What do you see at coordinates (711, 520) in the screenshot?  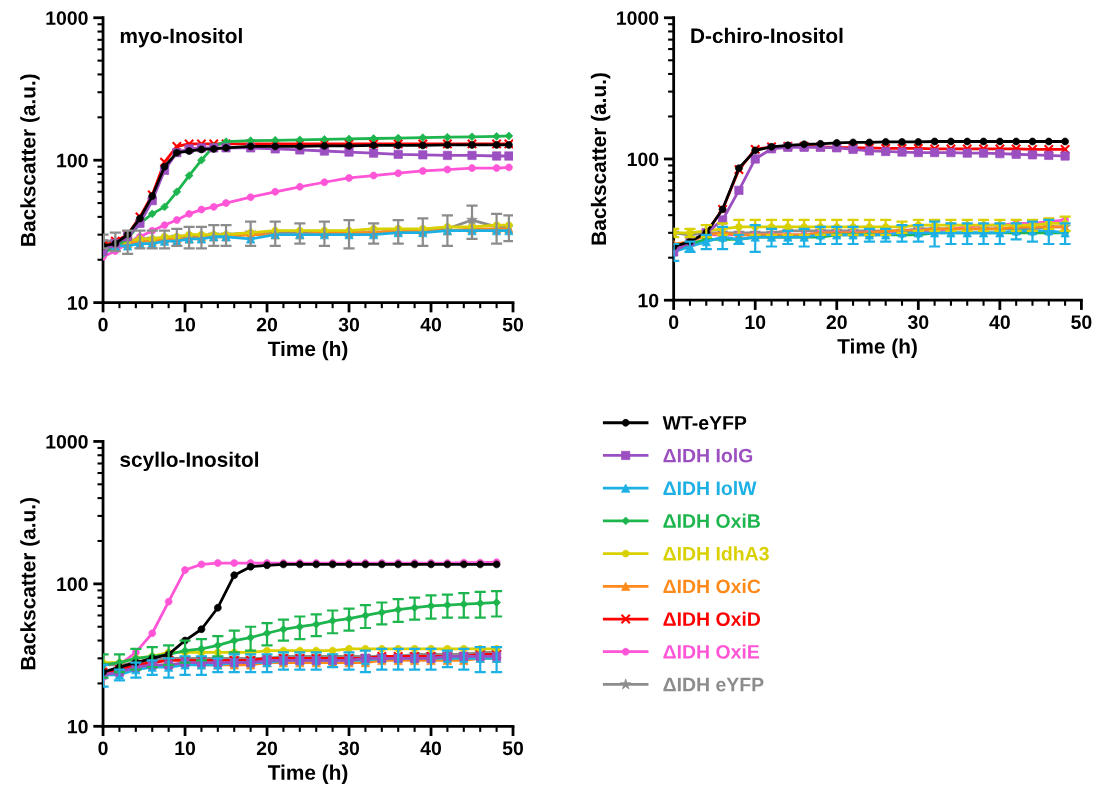 I see `legend-label: ΔIDH OxiB` at bounding box center [711, 520].